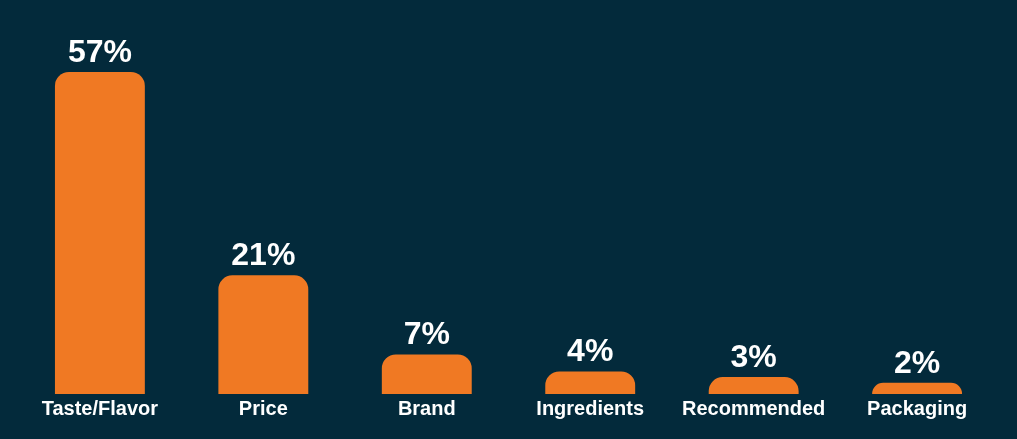 The width and height of the screenshot is (1017, 439). I want to click on data-label: 57%, so click(99, 50).